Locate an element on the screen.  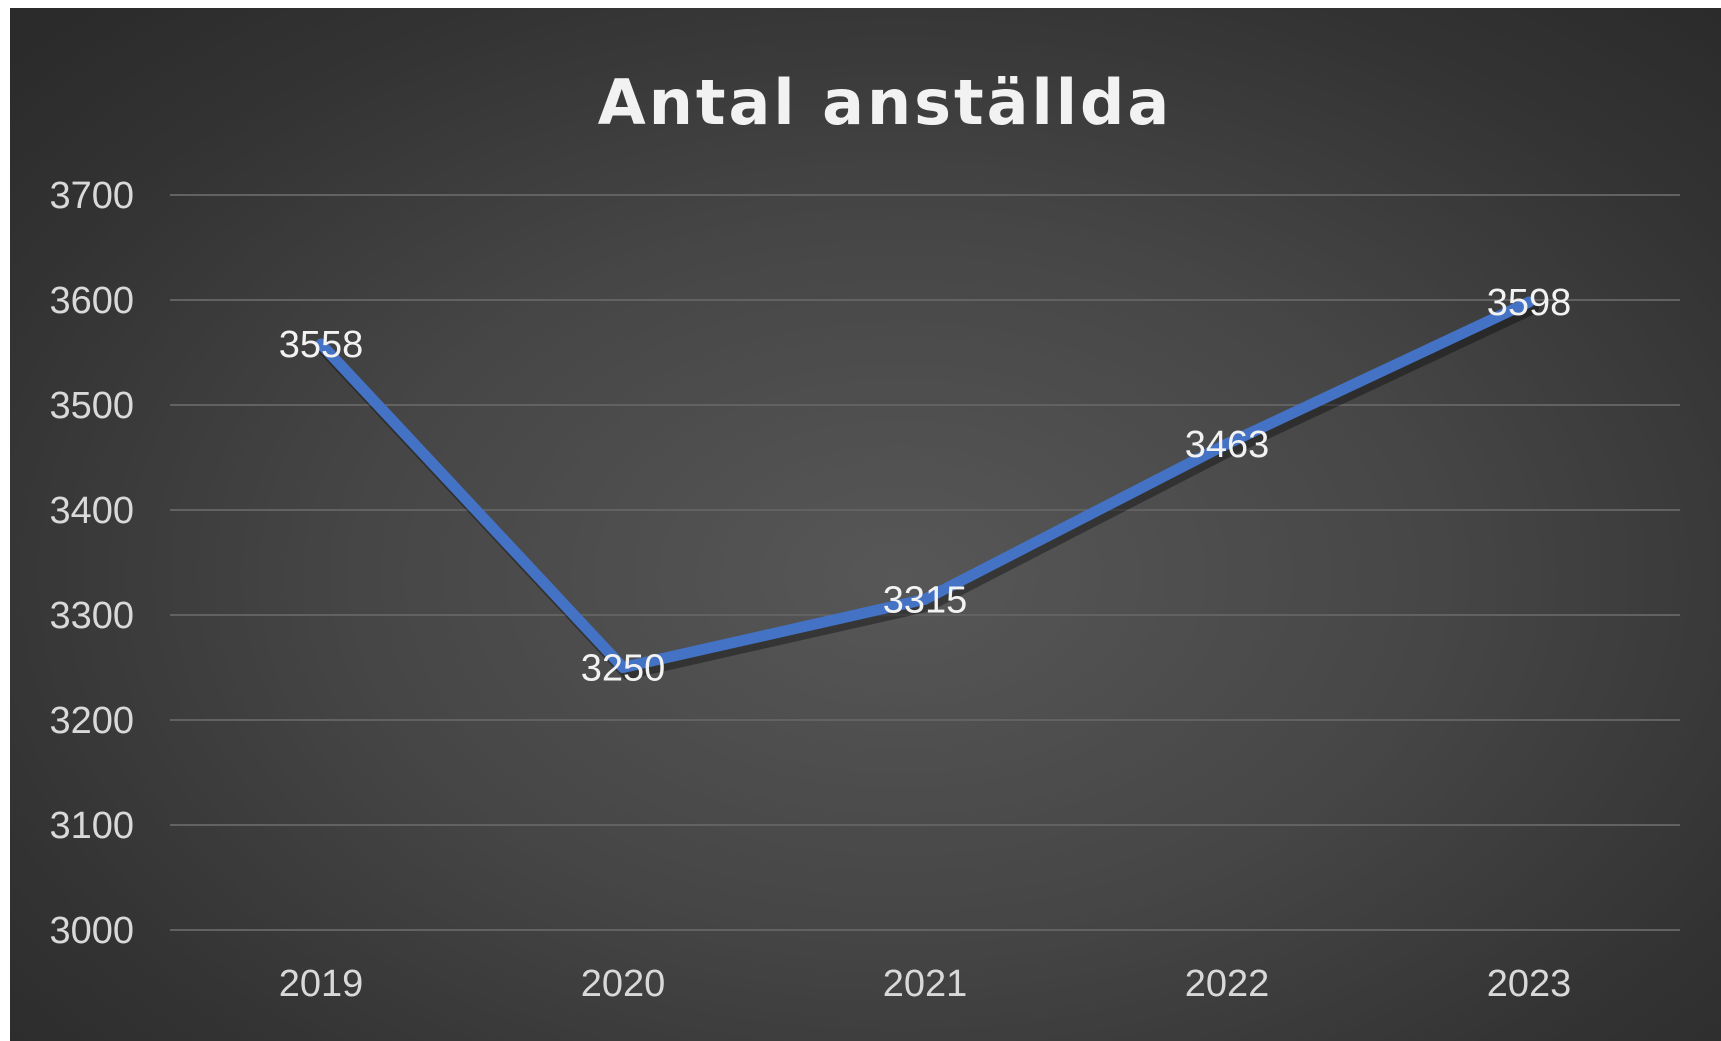
y-tick-label: 3000 is located at coordinates (91, 931).